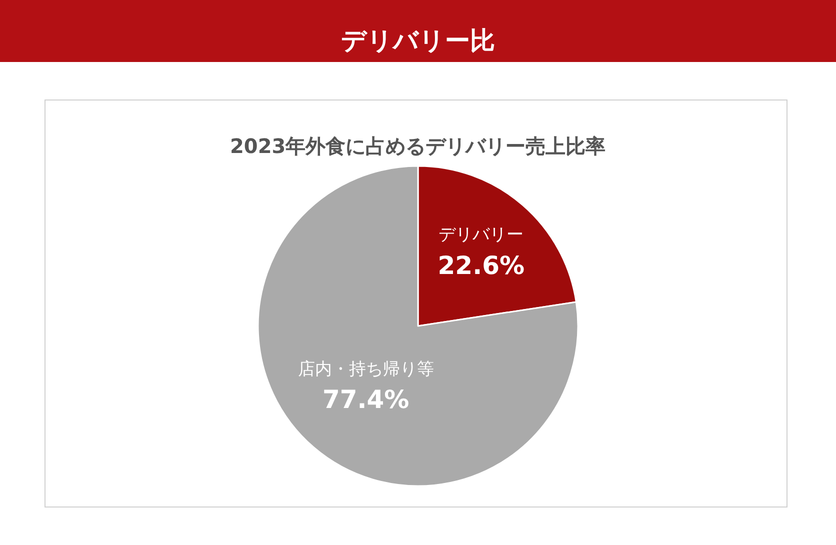  Describe the element at coordinates (481, 235) in the screenshot. I see `slice-label: デリバリー` at that location.